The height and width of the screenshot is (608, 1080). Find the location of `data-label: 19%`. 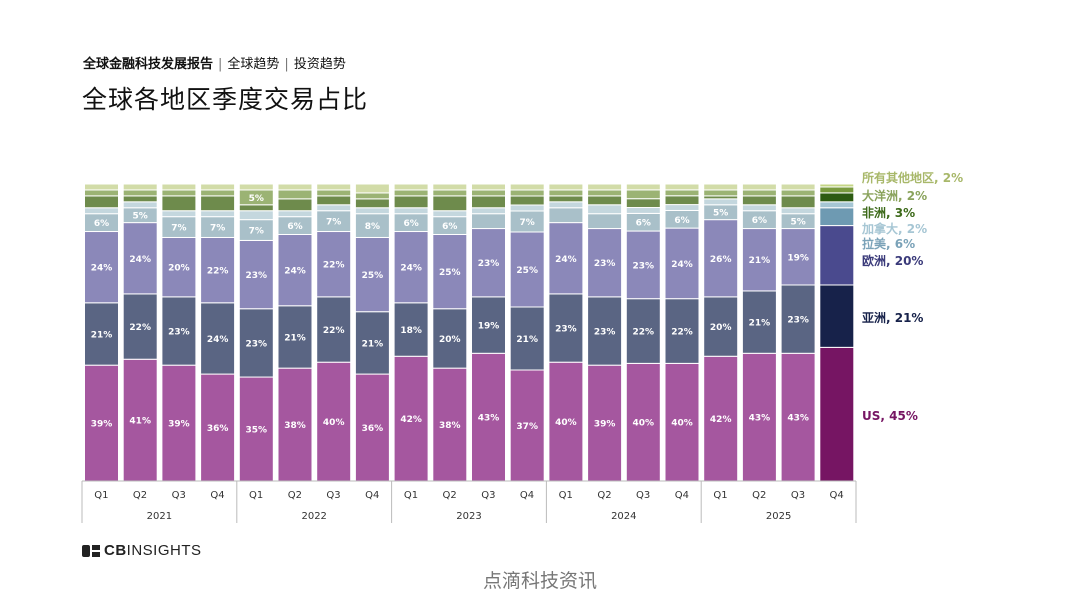

data-label: 19% is located at coordinates (489, 327).